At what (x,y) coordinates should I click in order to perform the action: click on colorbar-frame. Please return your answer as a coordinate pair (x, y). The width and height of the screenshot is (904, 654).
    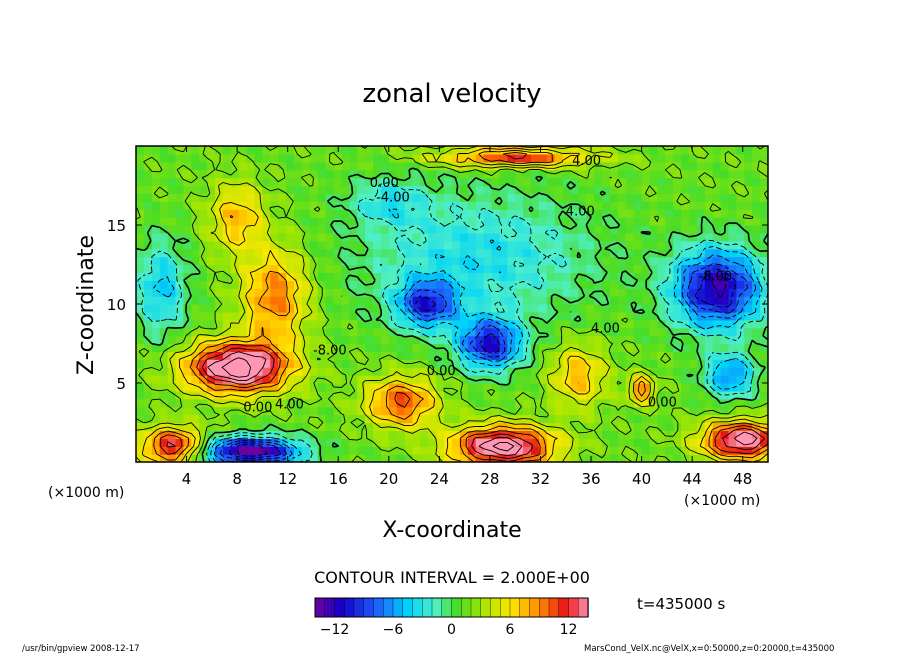
    Looking at the image, I should click on (451, 607).